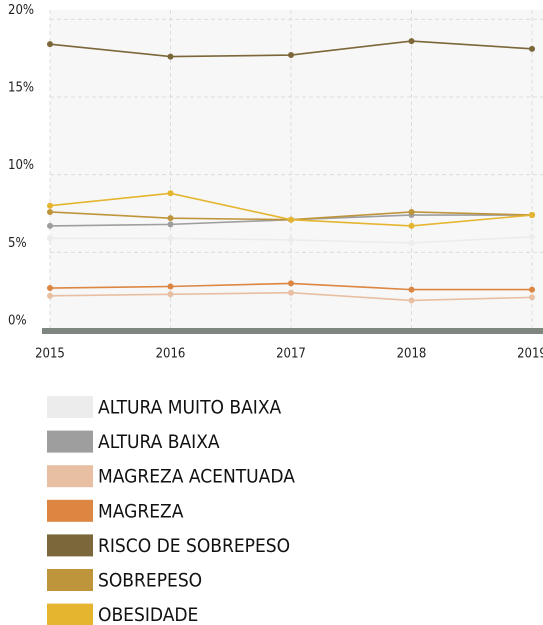 The image size is (543, 625). Describe the element at coordinates (50, 354) in the screenshot. I see `x-tick-label: 2015` at that location.